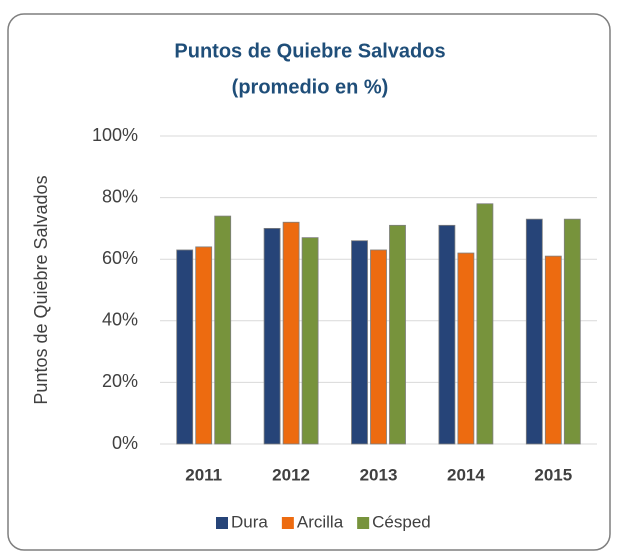 This screenshot has width=619, height=559. Describe the element at coordinates (310, 87) in the screenshot. I see `chart-subtitle: (promedio en %)` at that location.